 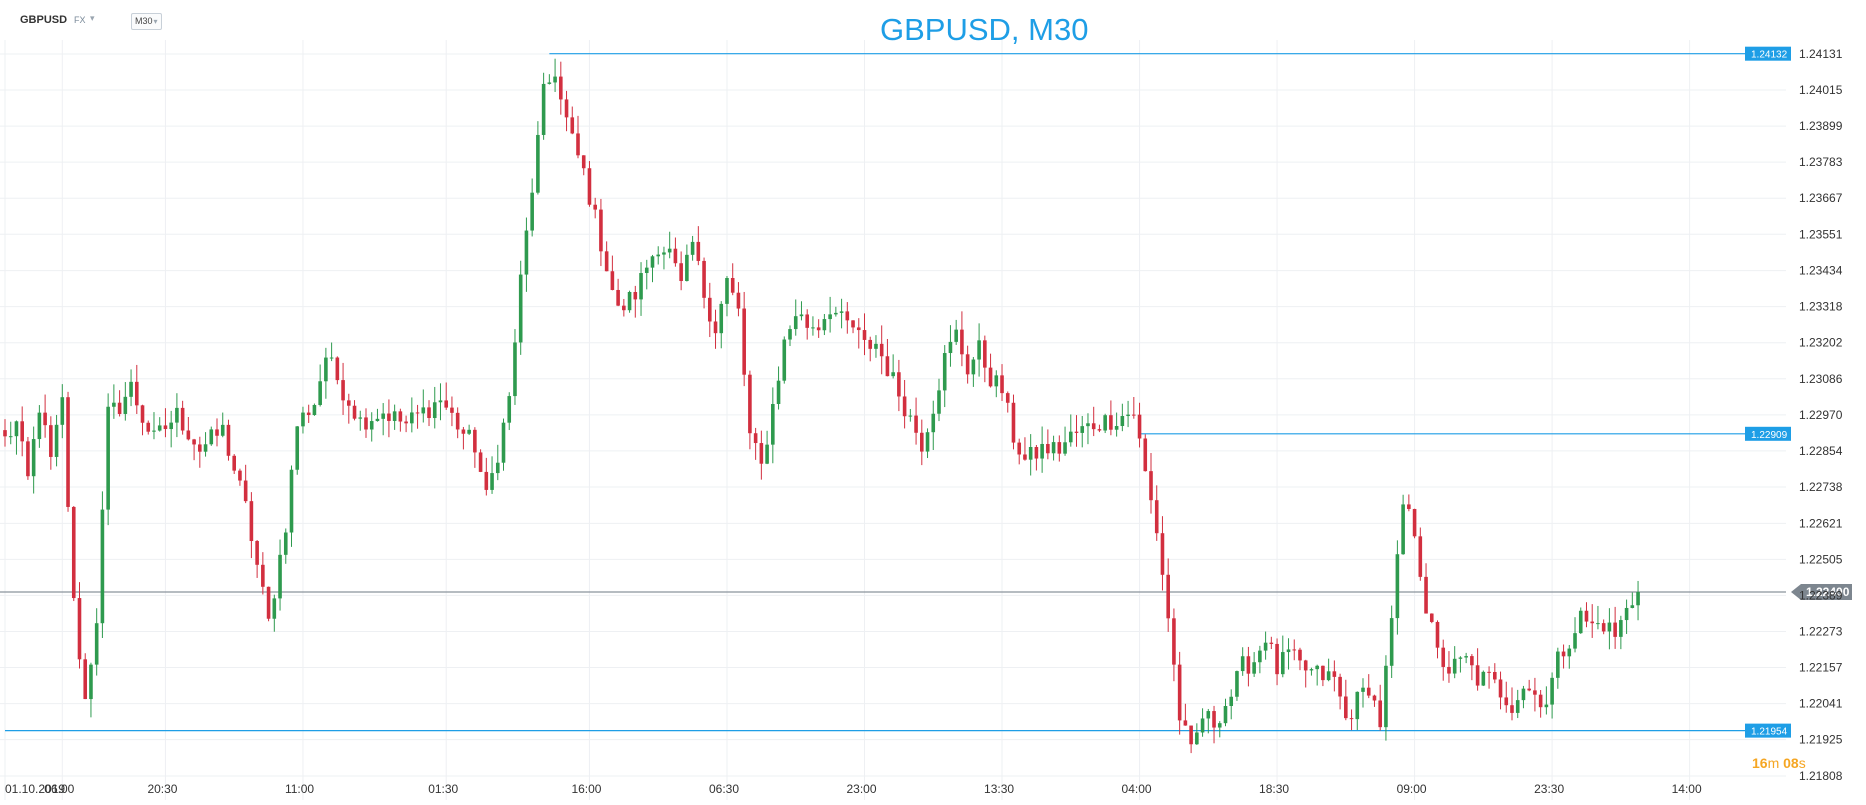 I want to click on price-tick-label: 1.23202, so click(x=1821, y=343).